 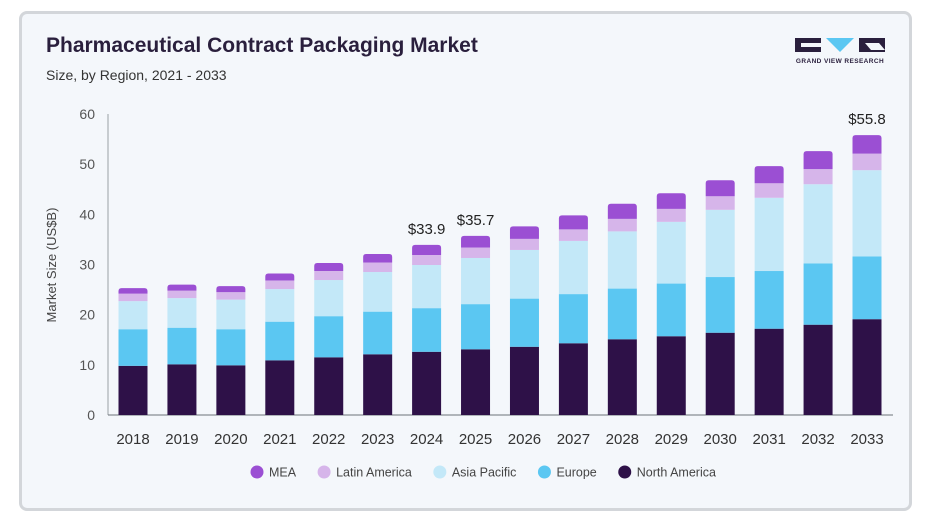 I want to click on y-tick-label: 20, so click(x=87, y=315).